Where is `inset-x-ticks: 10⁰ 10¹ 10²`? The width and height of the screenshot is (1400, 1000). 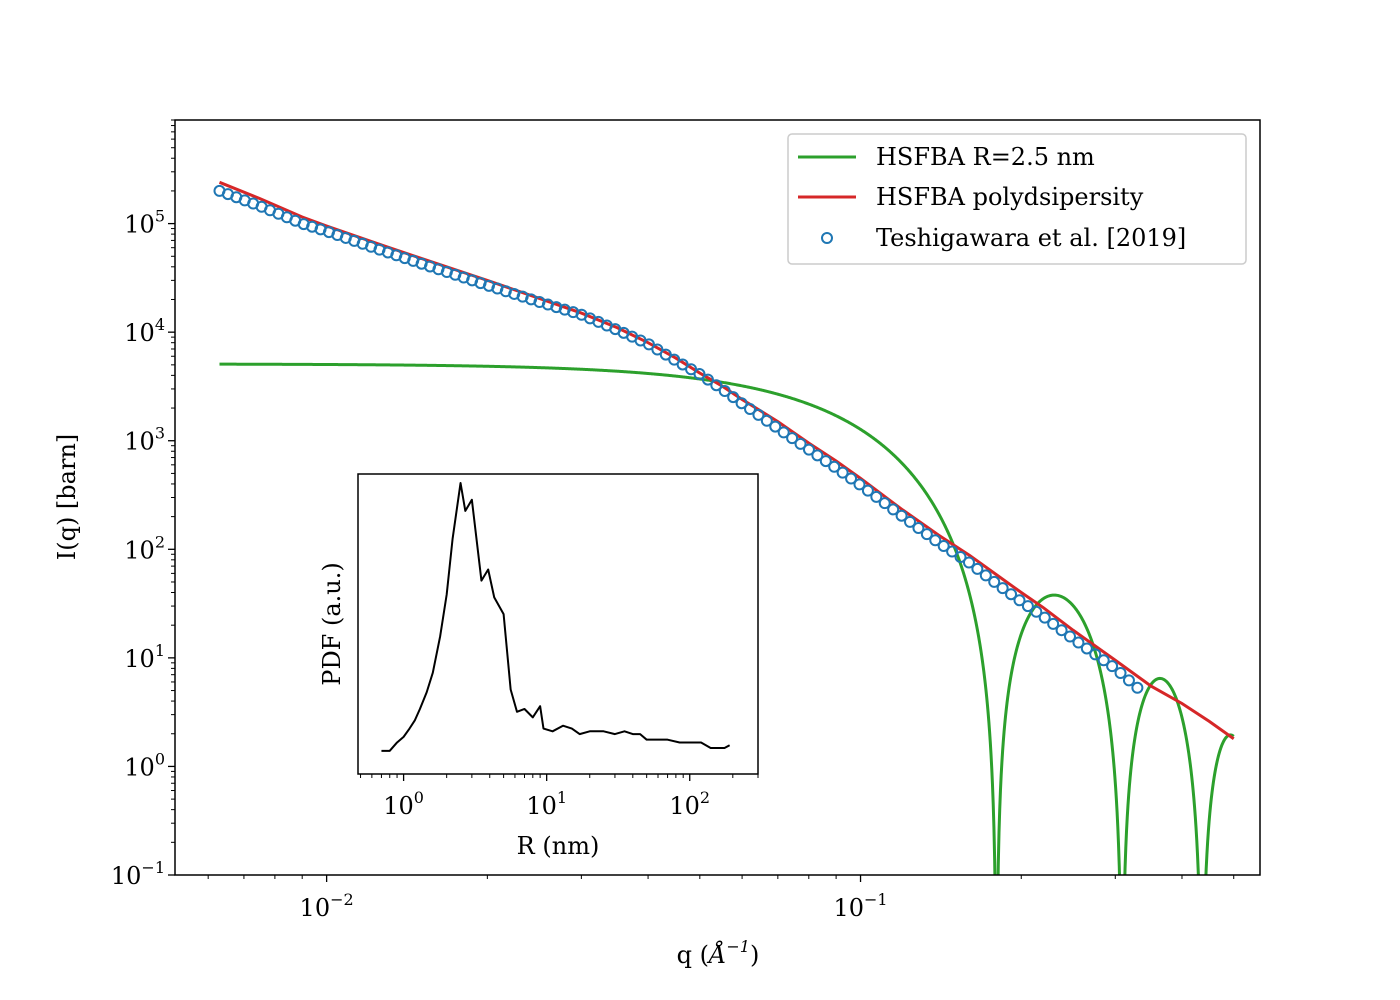 inset-x-ticks: 10⁰ 10¹ 10² is located at coordinates (559, 797).